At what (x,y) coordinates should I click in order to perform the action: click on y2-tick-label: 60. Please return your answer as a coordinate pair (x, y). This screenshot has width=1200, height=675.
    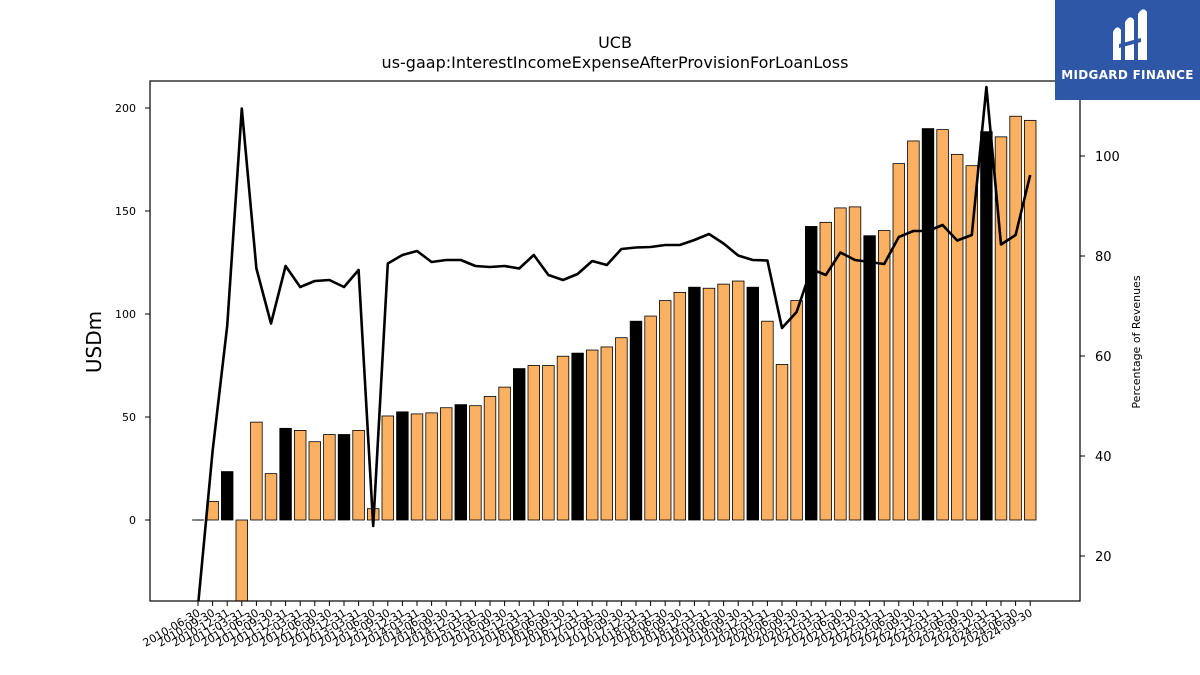
    Looking at the image, I should click on (1103, 357).